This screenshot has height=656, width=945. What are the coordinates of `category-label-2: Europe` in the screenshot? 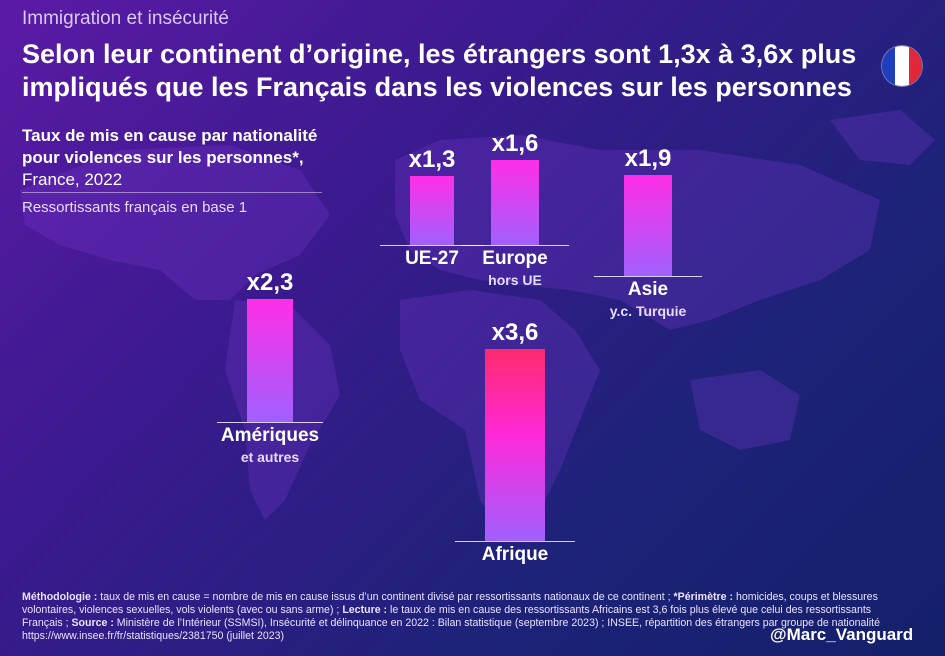 It's located at (515, 258).